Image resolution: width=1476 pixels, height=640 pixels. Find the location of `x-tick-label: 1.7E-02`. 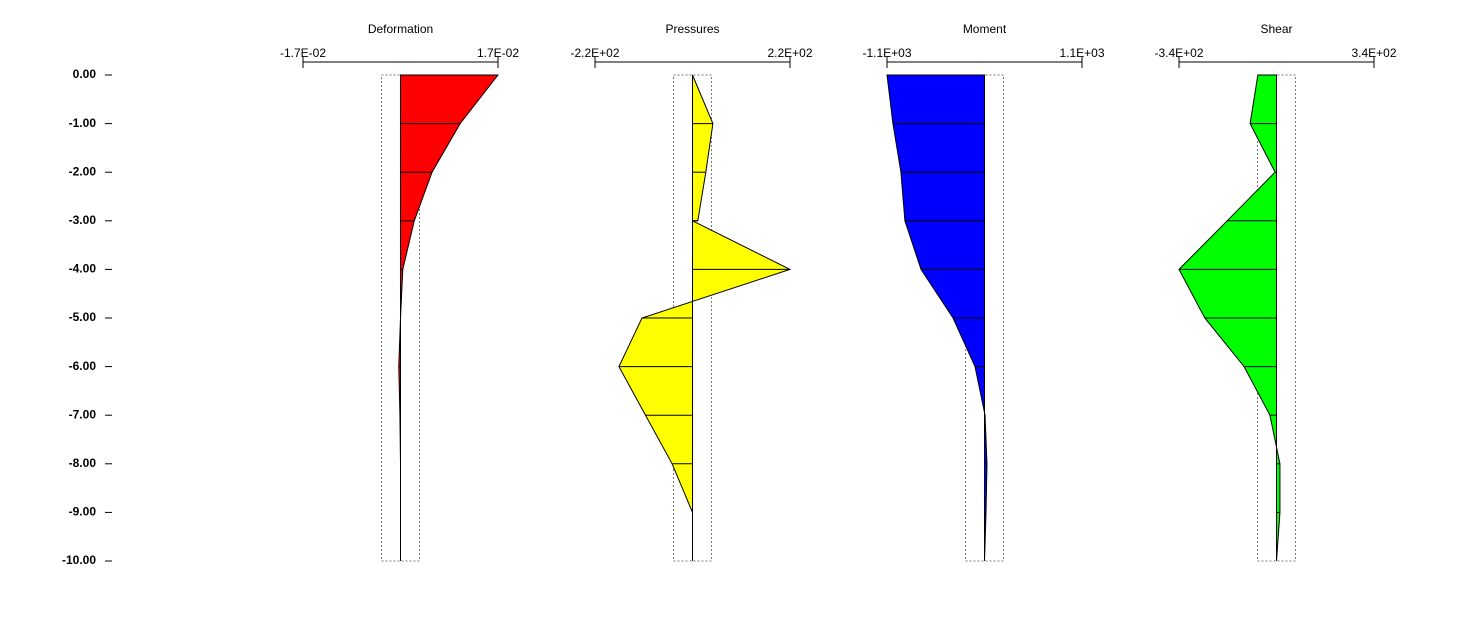

x-tick-label: 1.7E-02 is located at coordinates (498, 53).